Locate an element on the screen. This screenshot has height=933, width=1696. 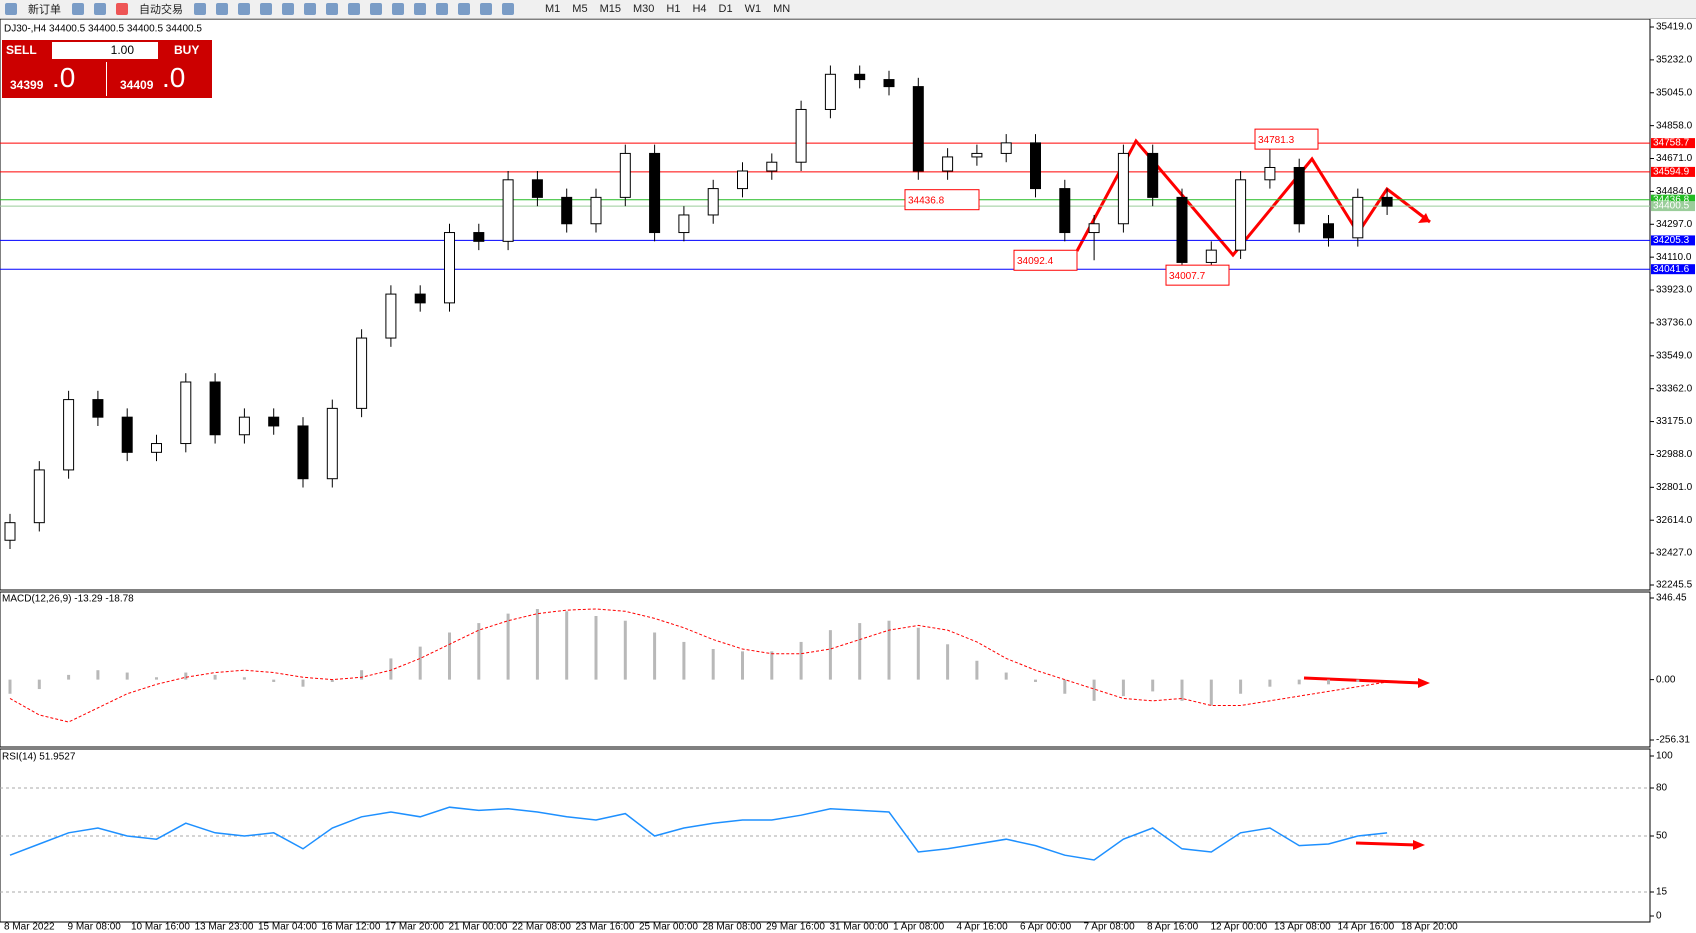
timeframe: M30 is located at coordinates (643, 9).